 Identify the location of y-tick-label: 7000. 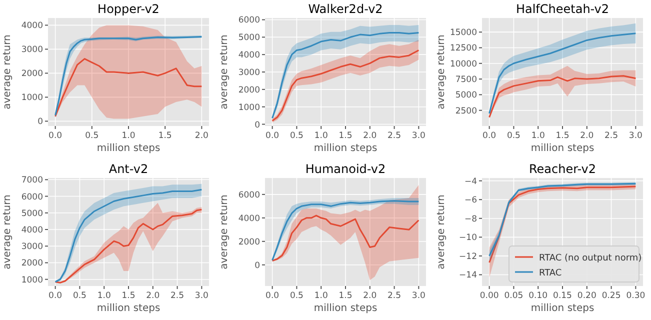
(32, 181).